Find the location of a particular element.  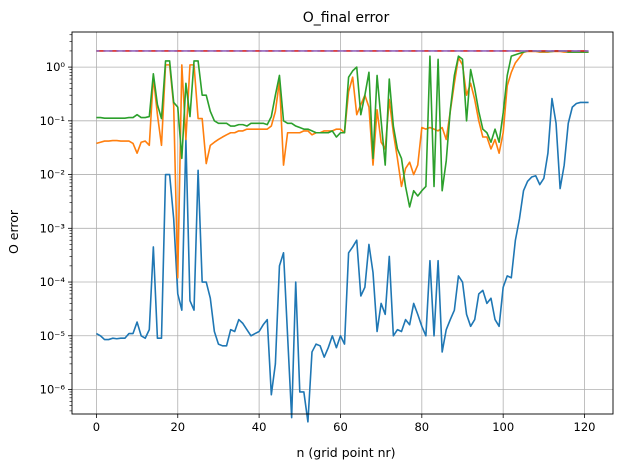

y-tick-label: 10⁻⁶ is located at coordinates (53, 390).